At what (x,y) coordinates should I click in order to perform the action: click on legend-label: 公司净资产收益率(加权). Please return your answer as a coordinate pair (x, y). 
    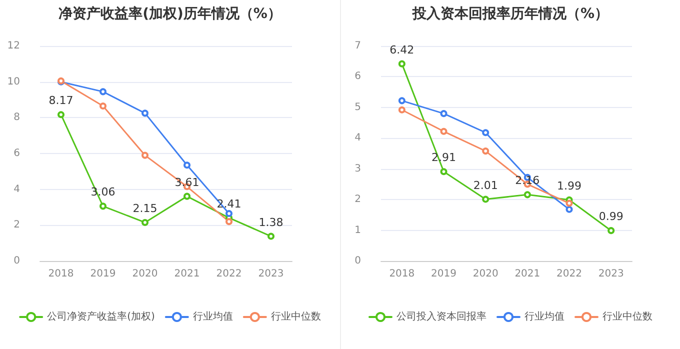
    Looking at the image, I should click on (101, 316).